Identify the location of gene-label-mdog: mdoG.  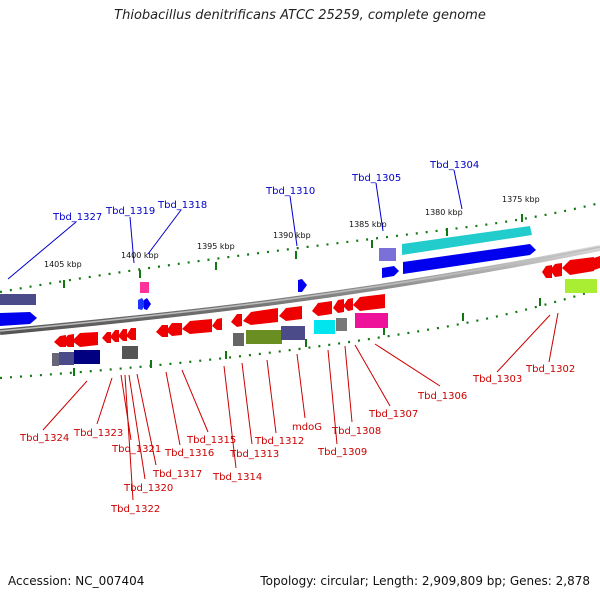
(307, 427).